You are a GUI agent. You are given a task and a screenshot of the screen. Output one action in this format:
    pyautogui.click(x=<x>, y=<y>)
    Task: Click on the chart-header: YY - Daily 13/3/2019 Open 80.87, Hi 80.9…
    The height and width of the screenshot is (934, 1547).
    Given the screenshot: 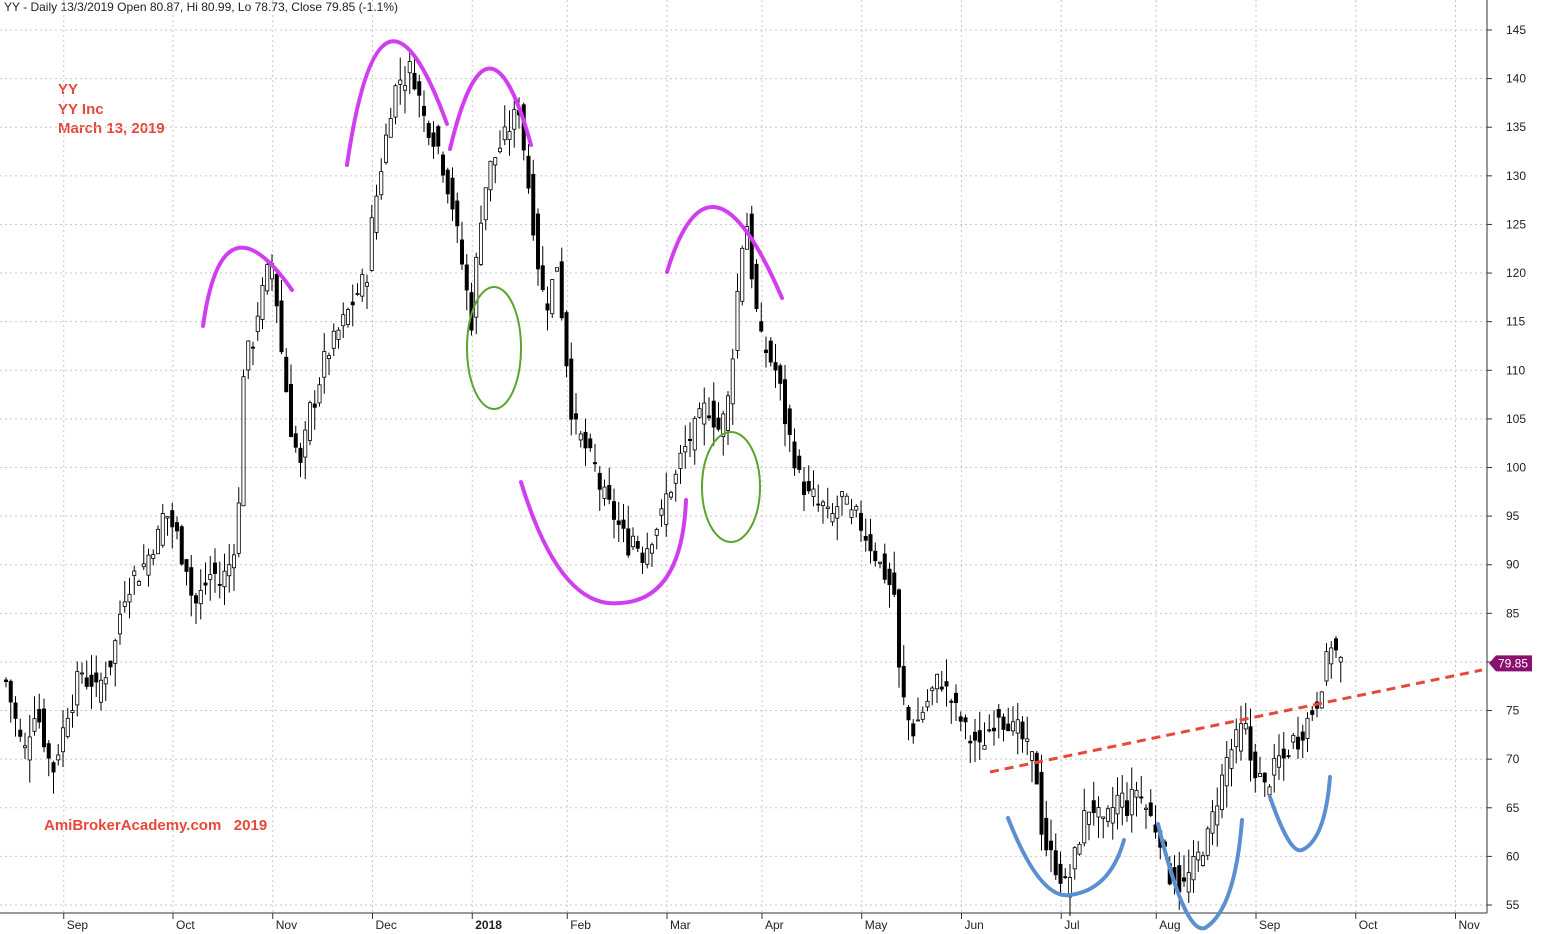 What is the action you would take?
    pyautogui.click(x=201, y=7)
    